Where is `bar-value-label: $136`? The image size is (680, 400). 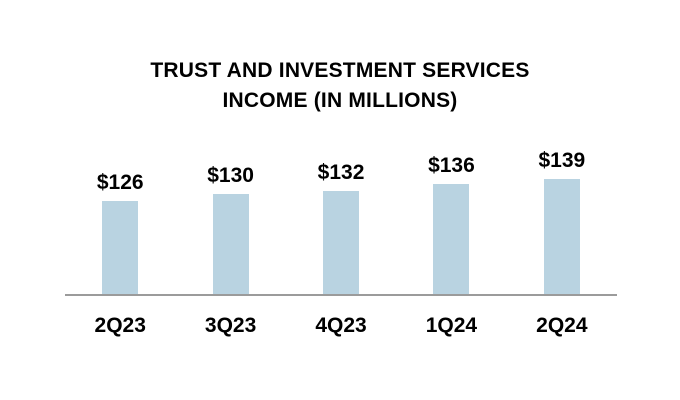 bar-value-label: $136 is located at coordinates (451, 165).